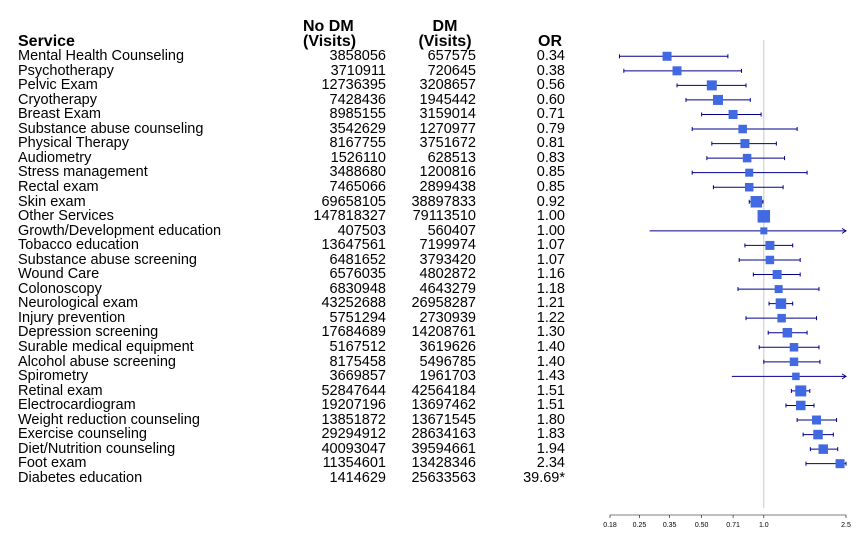 The image size is (866, 553). I want to click on table-row: Wound Care 6576035 4802872 1.16, so click(433, 274).